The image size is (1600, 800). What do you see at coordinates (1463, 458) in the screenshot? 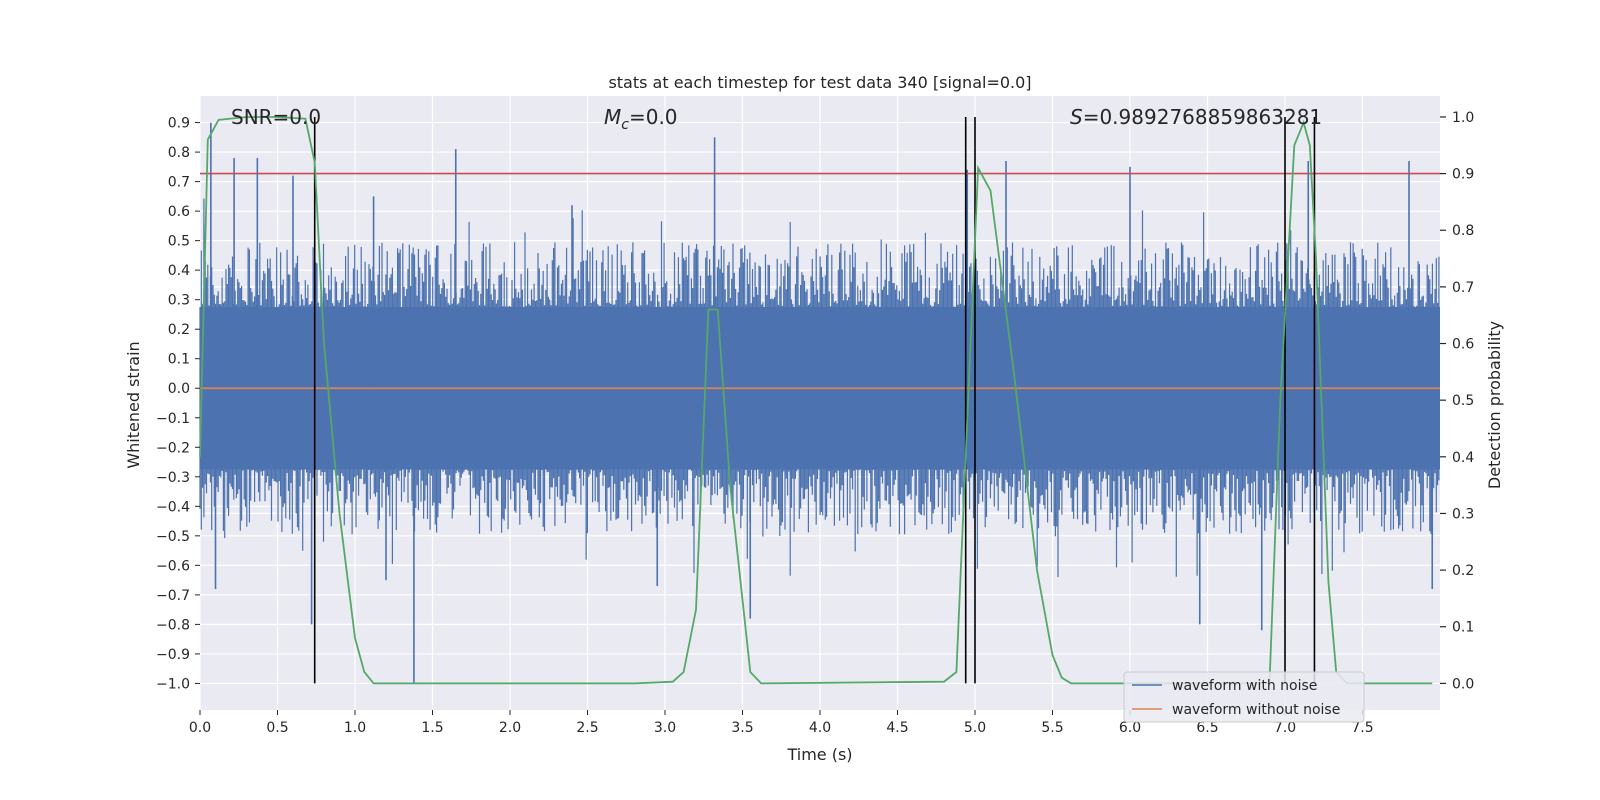
I see `y2-tick-label: 0.4` at bounding box center [1463, 458].